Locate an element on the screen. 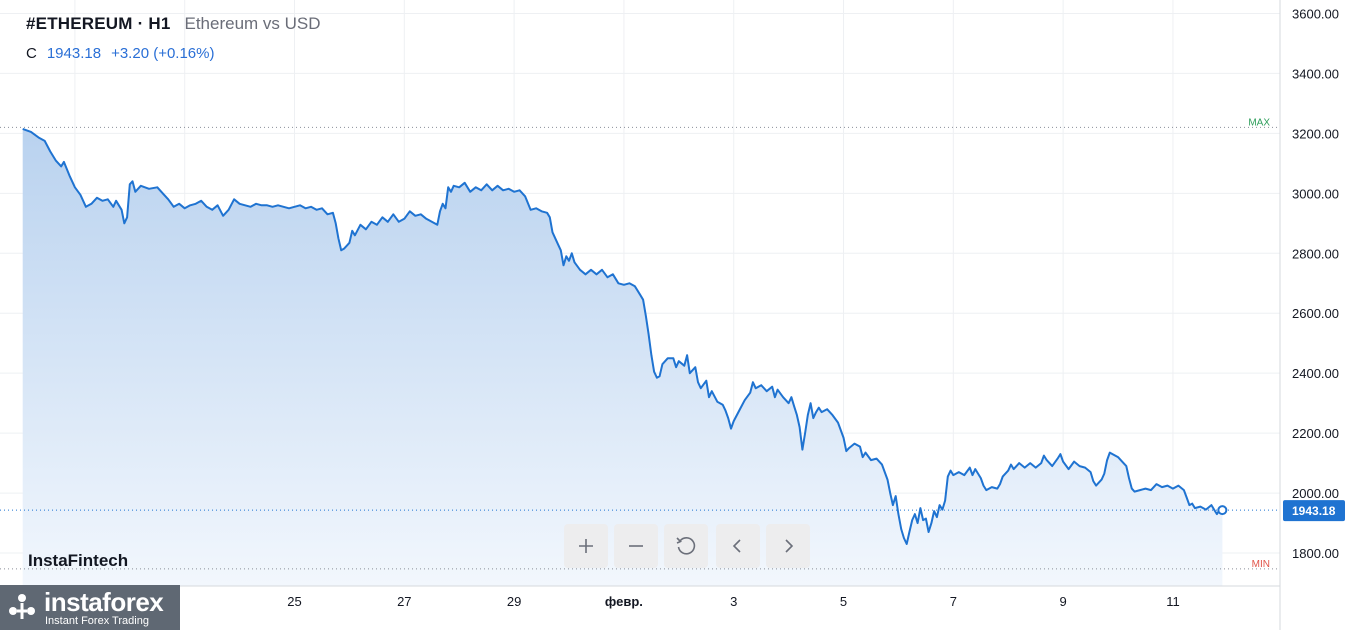 Image resolution: width=1345 pixels, height=635 pixels. zoom-out-button is located at coordinates (636, 546).